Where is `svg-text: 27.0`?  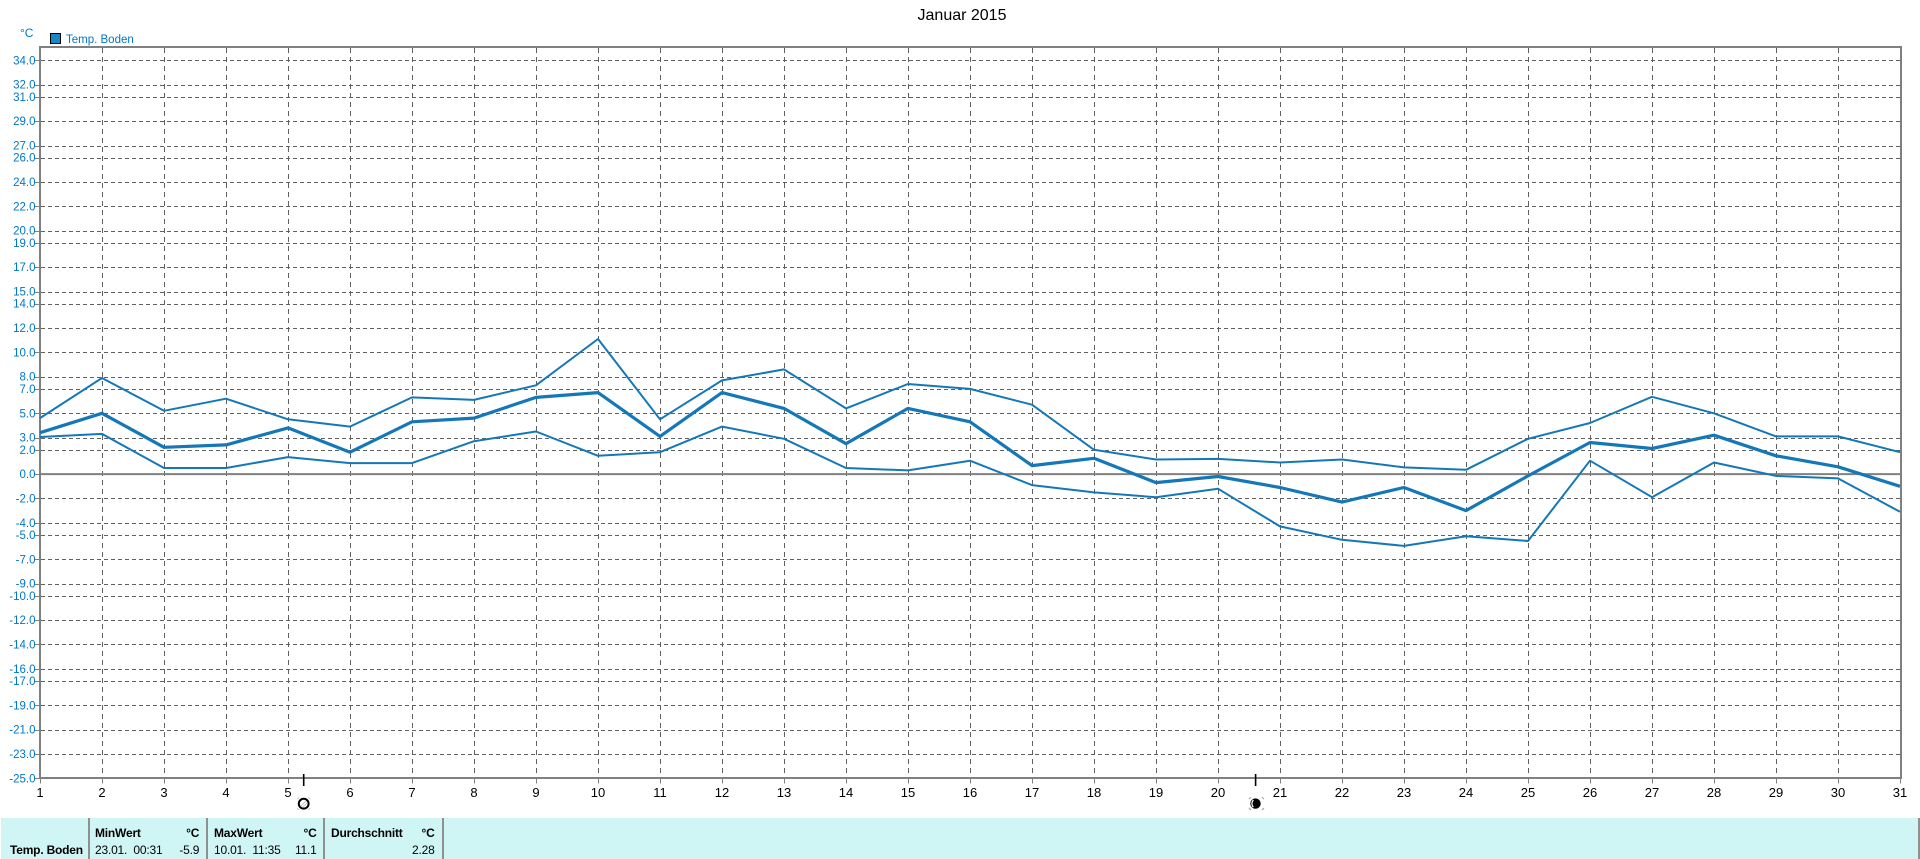 svg-text: 27.0 is located at coordinates (24, 147).